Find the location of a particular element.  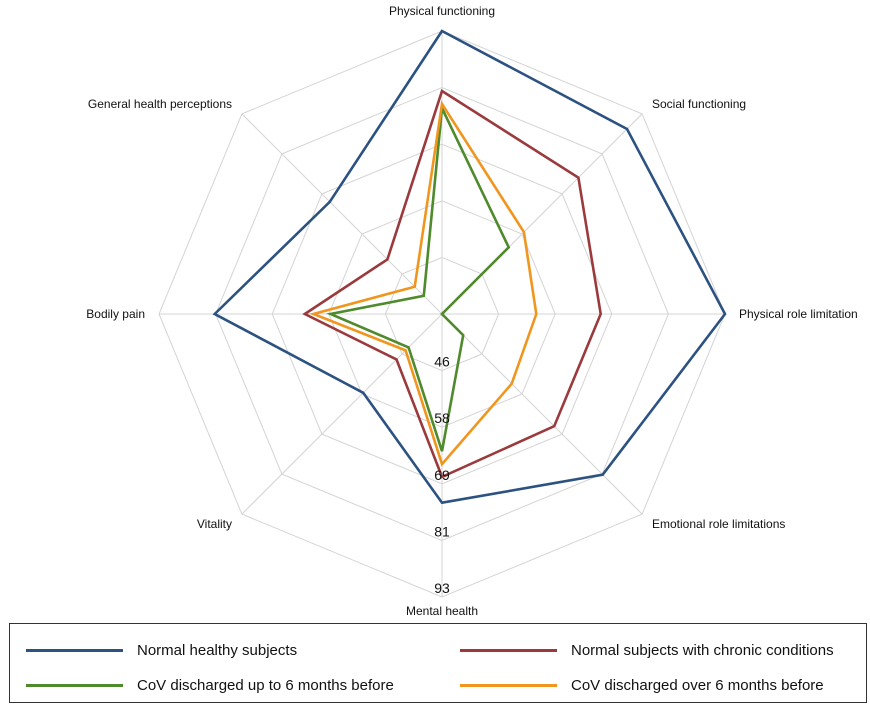

legend-item-cov-up-to-6: CoV discharged up to 6 months before is located at coordinates (210, 685).